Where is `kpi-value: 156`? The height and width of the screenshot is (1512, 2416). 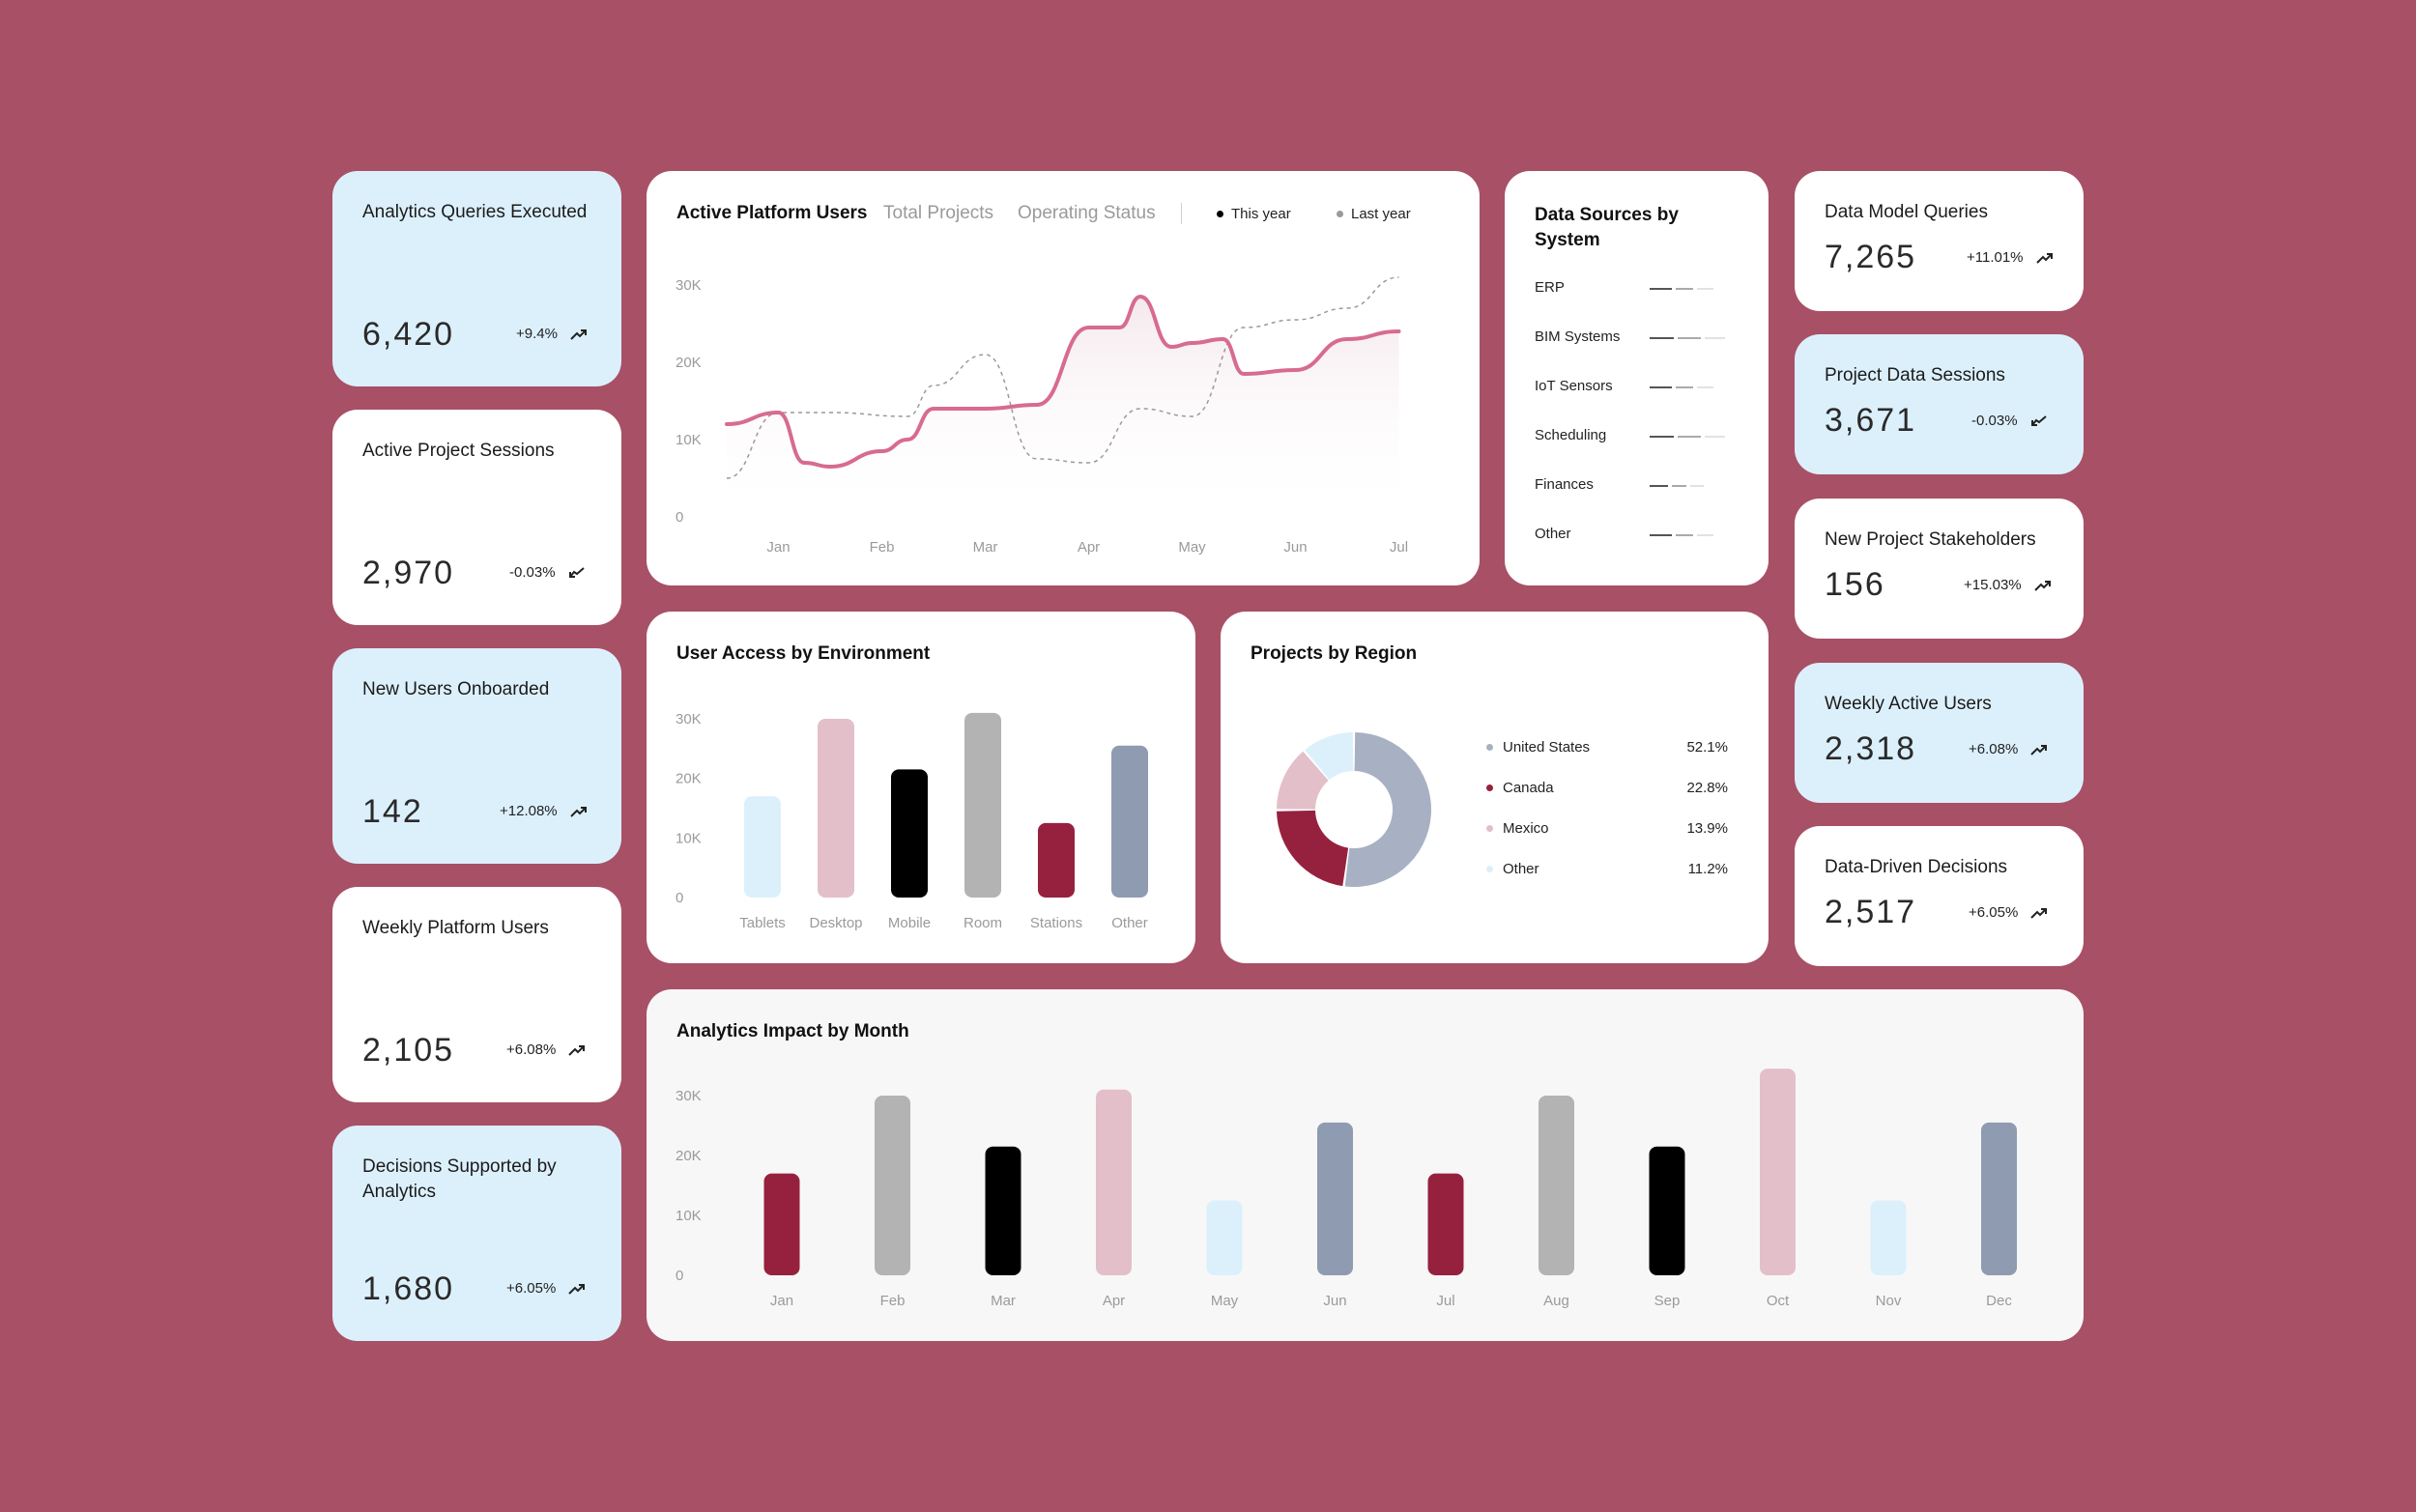 kpi-value: 156 is located at coordinates (1855, 584).